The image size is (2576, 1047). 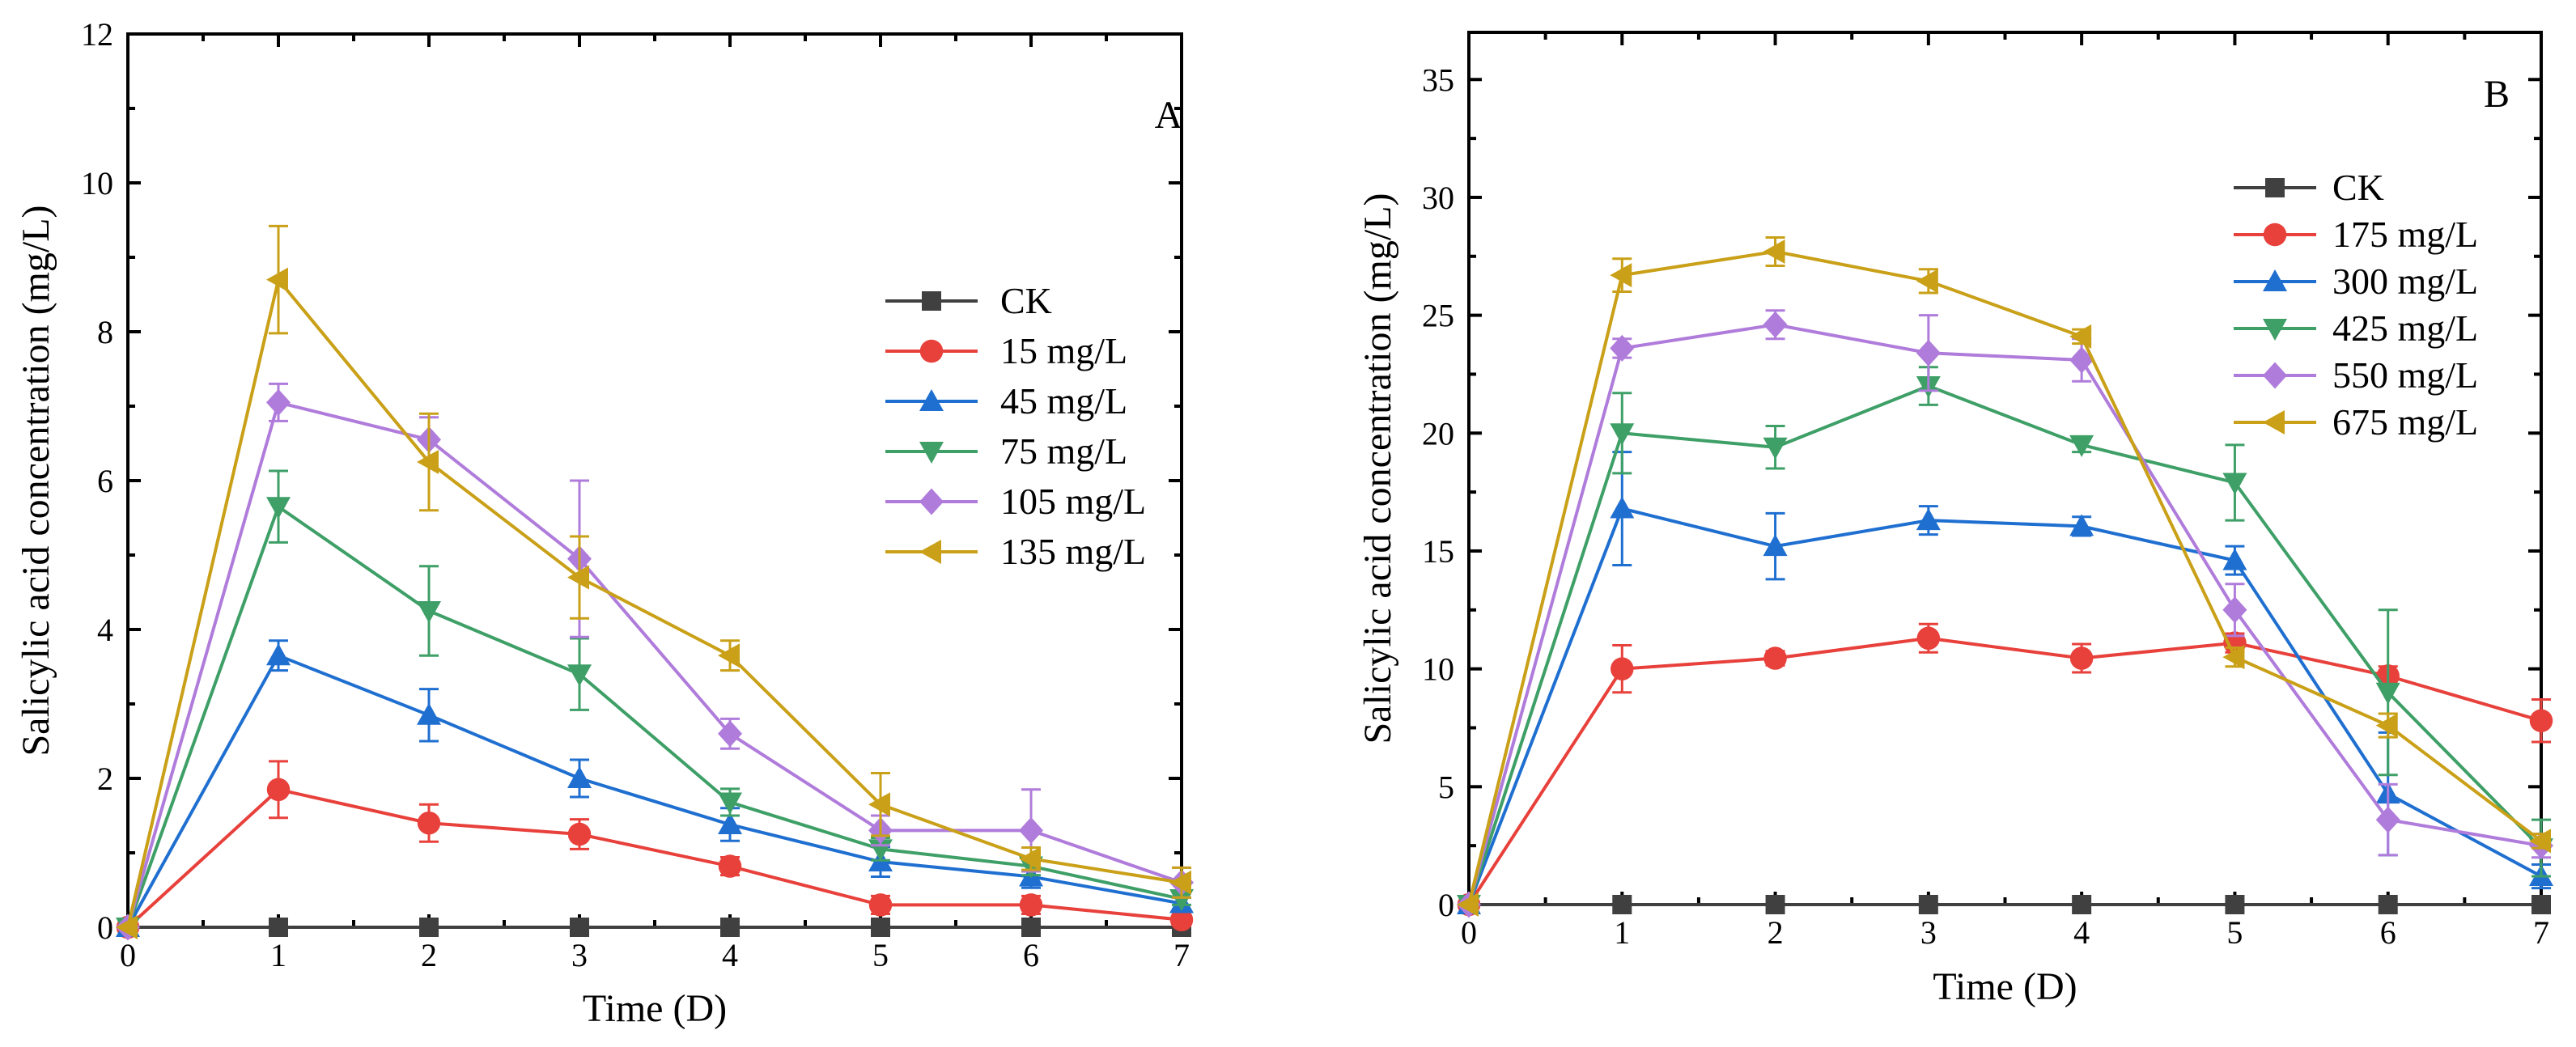 I want to click on series-15-mg-l, so click(x=655, y=849).